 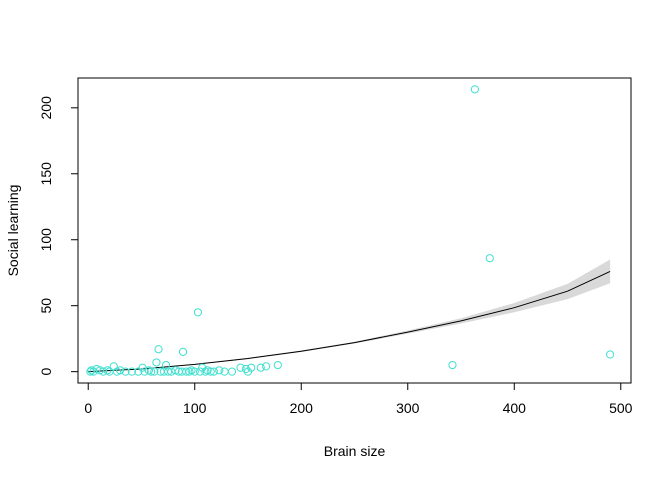 I want to click on y-axis: 0 50 100 150 200, so click(x=58, y=236).